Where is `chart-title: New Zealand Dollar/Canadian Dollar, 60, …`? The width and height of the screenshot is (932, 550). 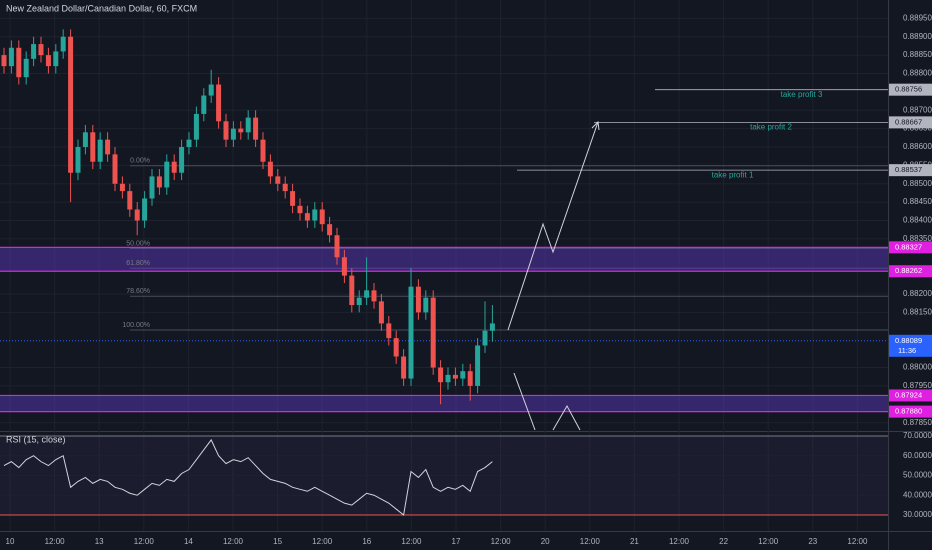 chart-title: New Zealand Dollar/Canadian Dollar, 60, … is located at coordinates (101, 8).